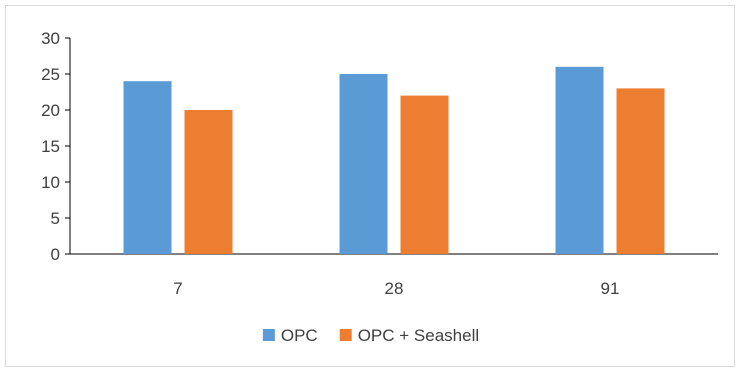  What do you see at coordinates (177, 288) in the screenshot?
I see `x-tick-label: 7` at bounding box center [177, 288].